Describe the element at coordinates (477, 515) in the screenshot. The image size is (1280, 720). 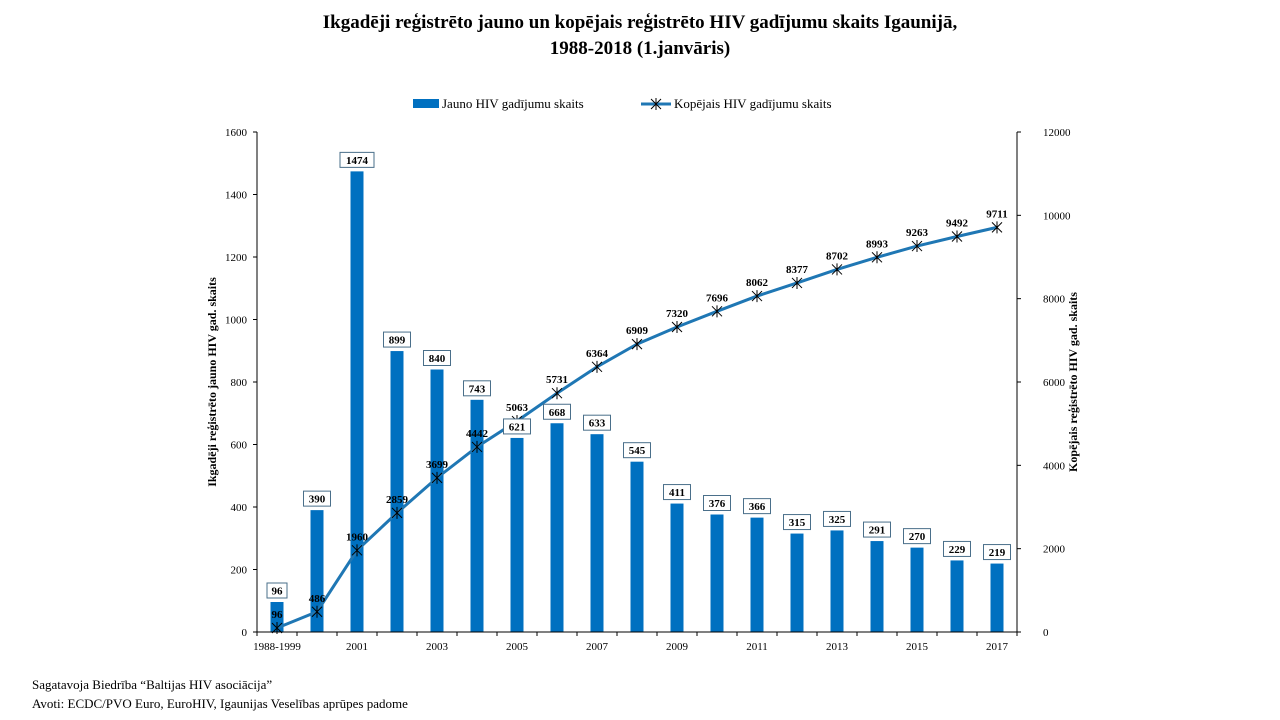
I see `bar-2004` at that location.